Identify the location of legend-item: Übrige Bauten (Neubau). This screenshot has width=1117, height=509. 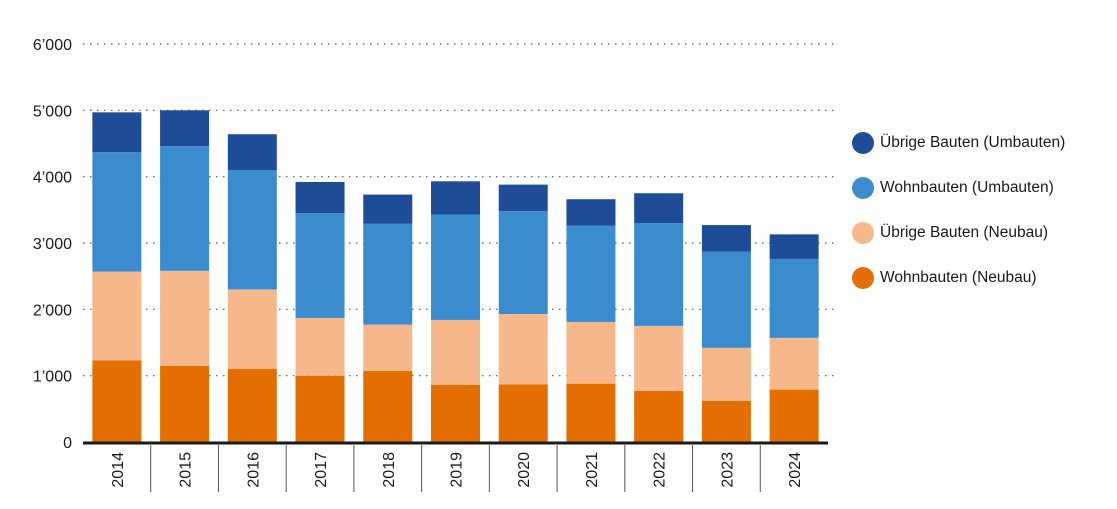
(958, 233).